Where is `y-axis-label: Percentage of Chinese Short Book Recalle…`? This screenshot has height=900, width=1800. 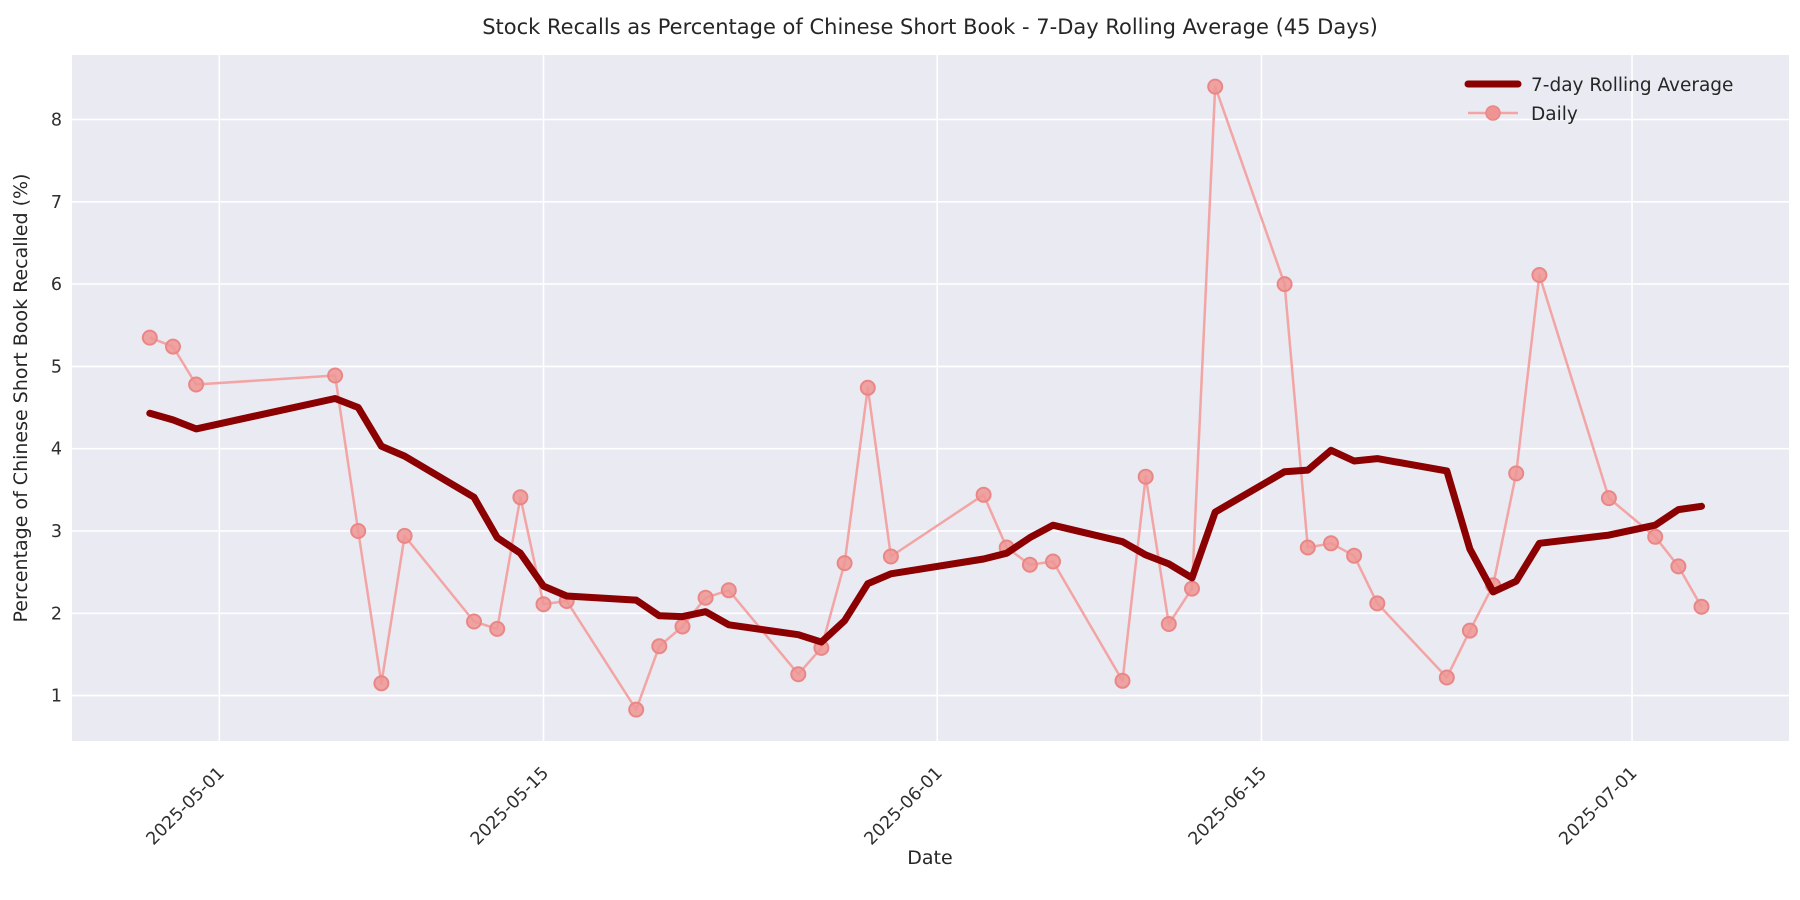
y-axis-label: Percentage of Chinese Short Book Recalle… is located at coordinates (21, 398).